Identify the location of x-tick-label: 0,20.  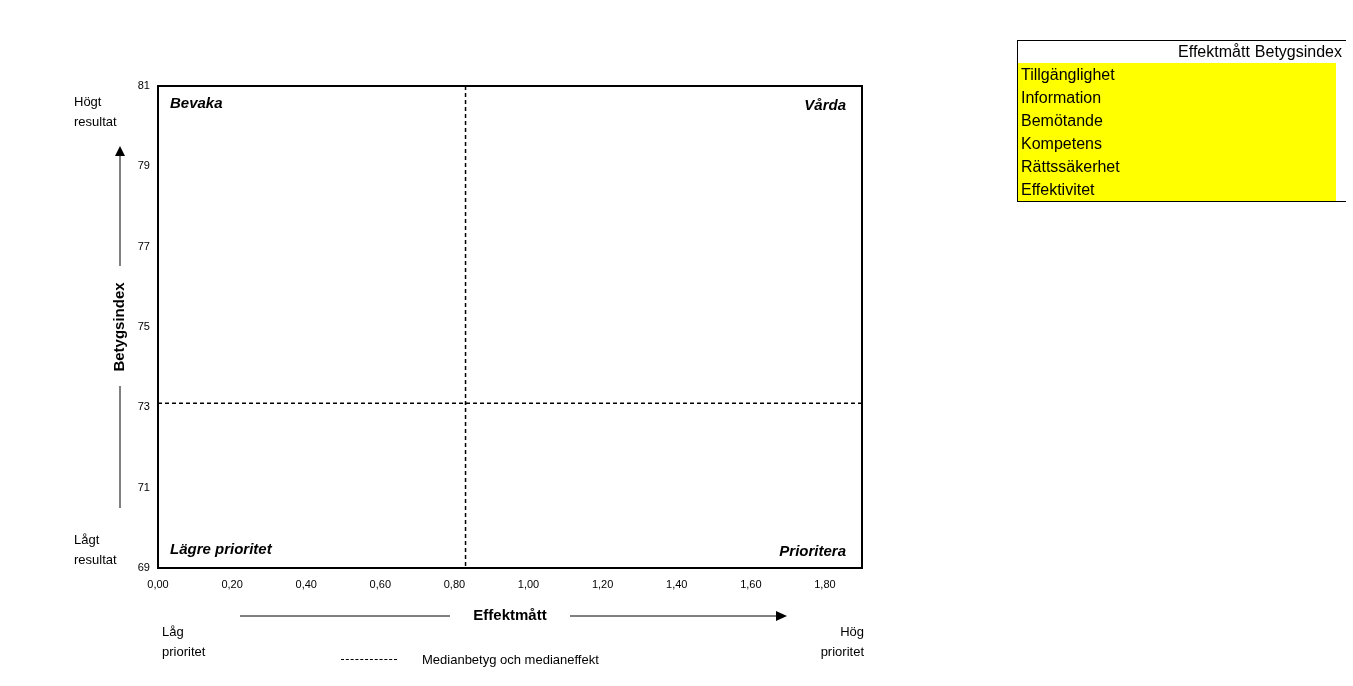
(232, 583).